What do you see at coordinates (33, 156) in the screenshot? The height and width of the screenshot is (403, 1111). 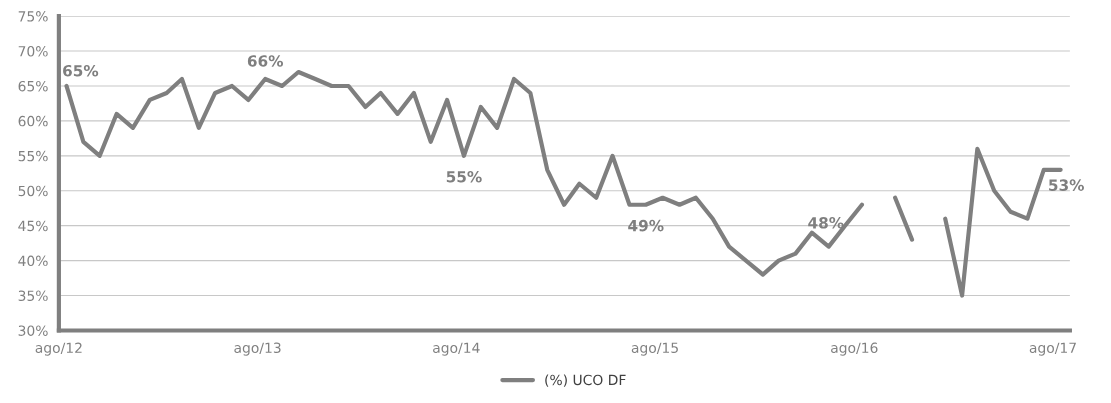 I see `y-tick-label: 55%` at bounding box center [33, 156].